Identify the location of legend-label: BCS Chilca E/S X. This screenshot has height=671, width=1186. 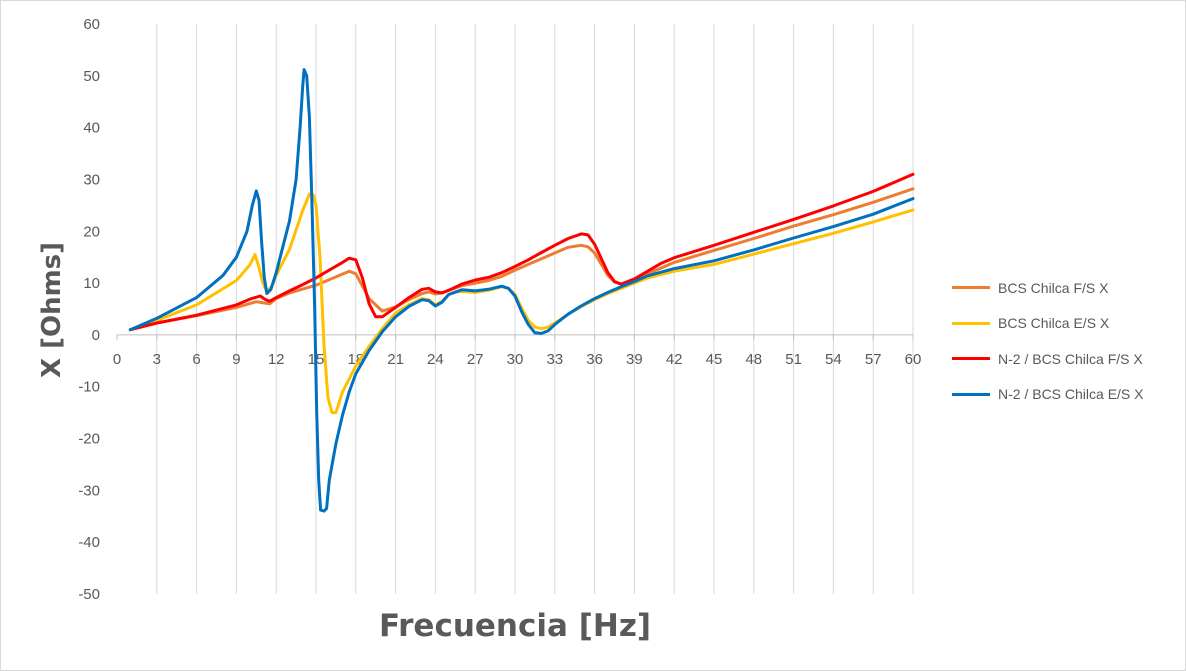
(1054, 323).